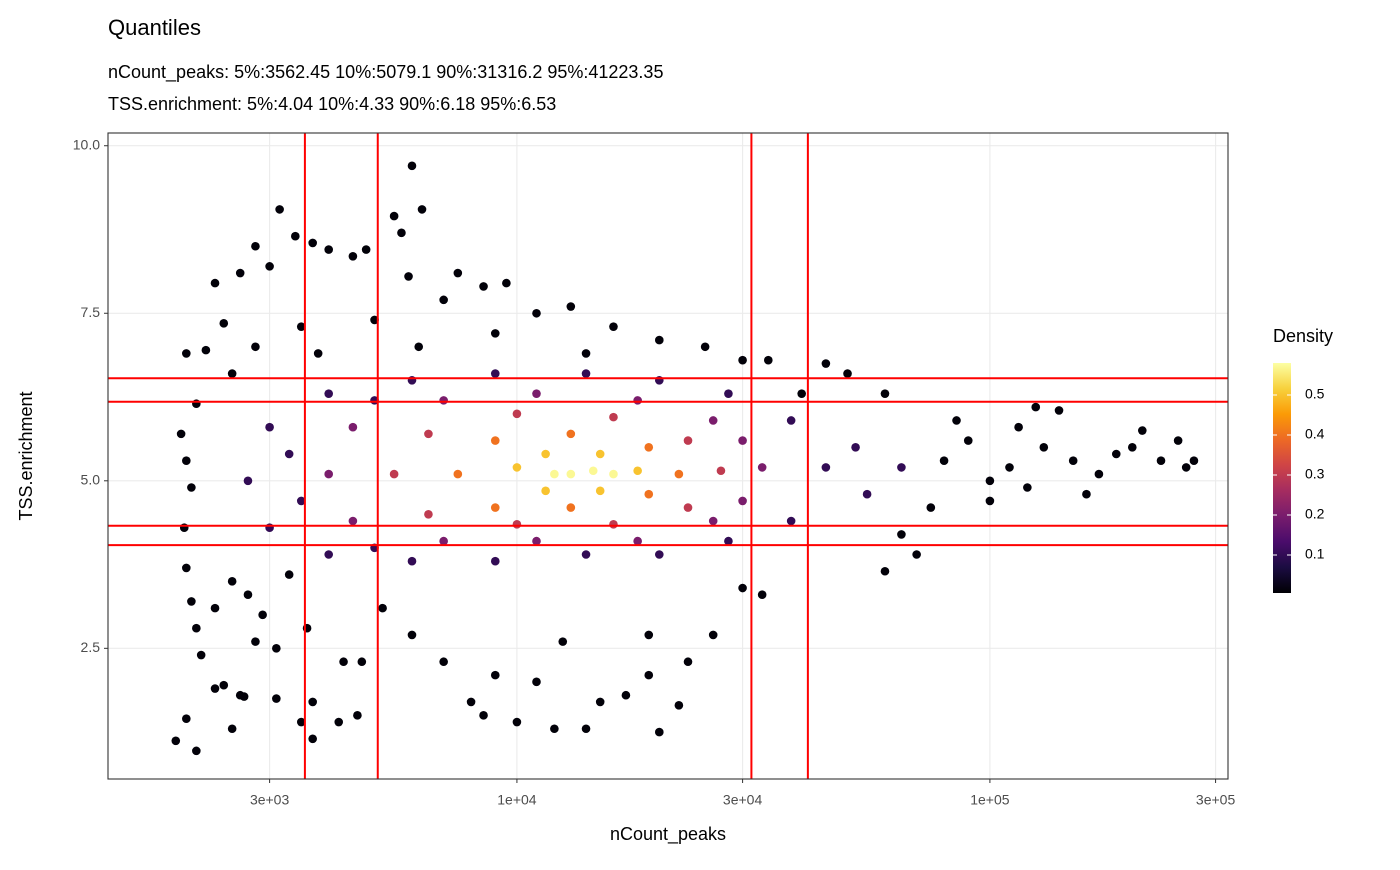 The height and width of the screenshot is (870, 1400). I want to click on x-axis-label: nCount_peaks, so click(668, 834).